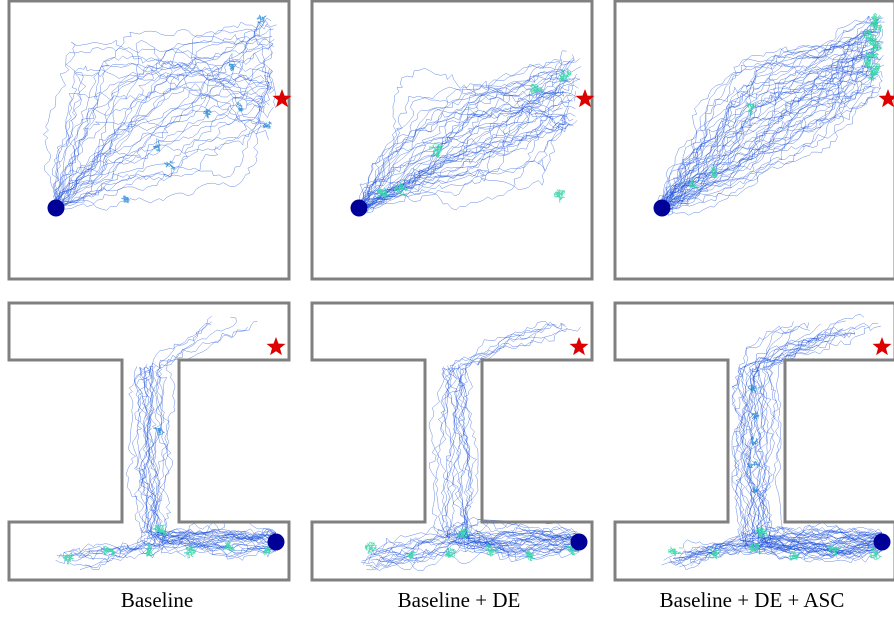 Image resolution: width=894 pixels, height=619 pixels. What do you see at coordinates (157, 600) in the screenshot?
I see `caption-baseline: Baseline` at bounding box center [157, 600].